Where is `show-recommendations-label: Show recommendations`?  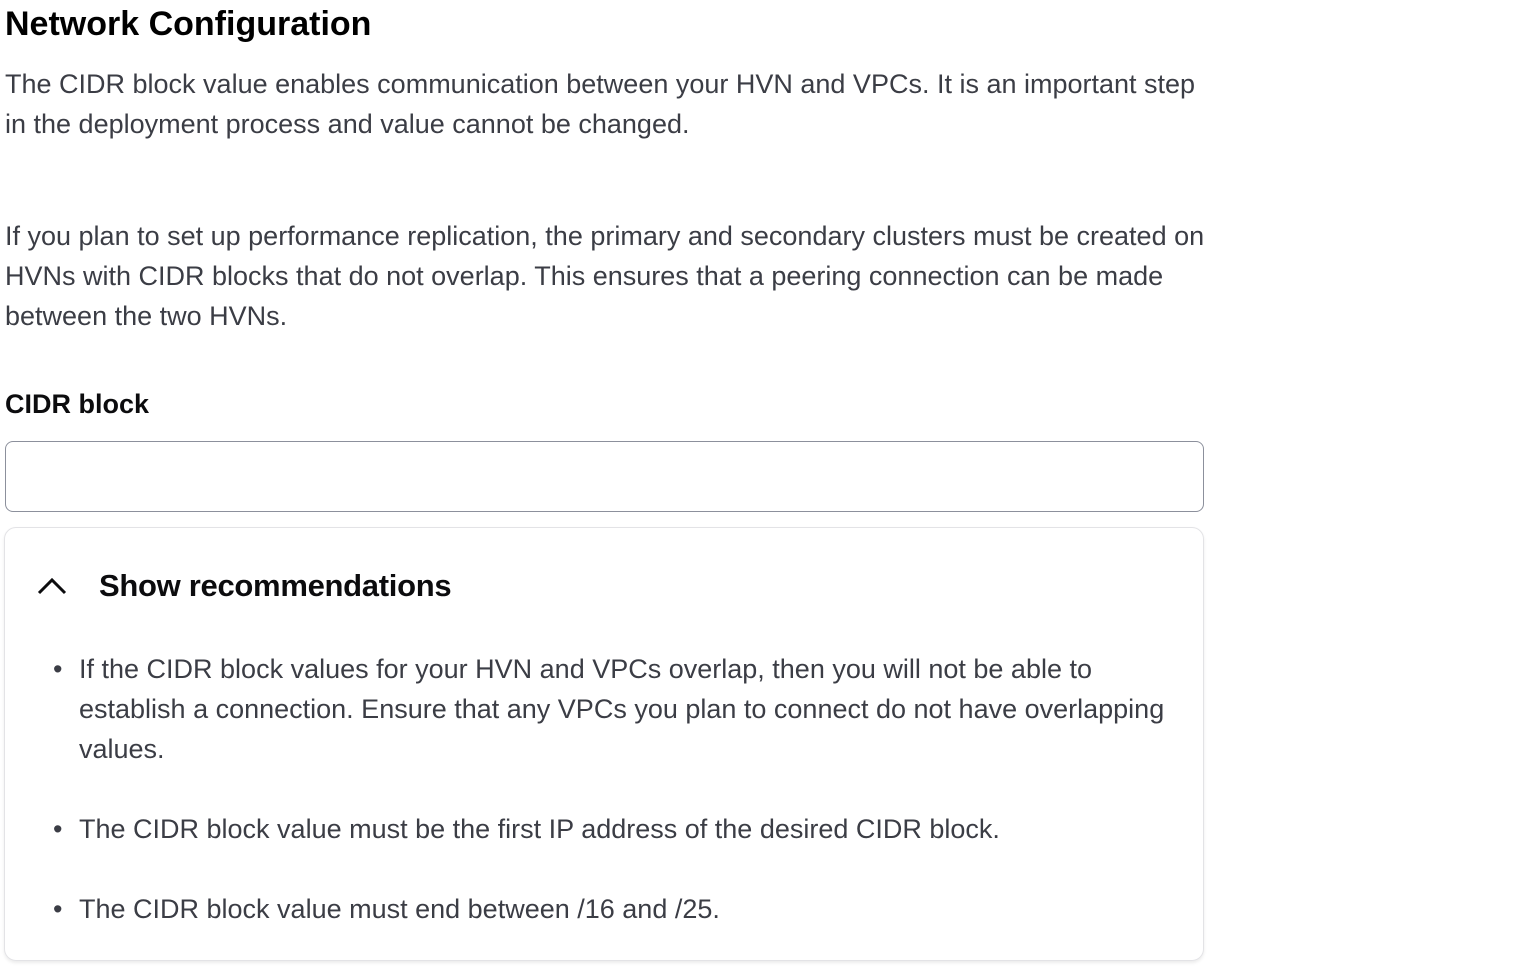
show-recommendations-label: Show recommendations is located at coordinates (275, 585).